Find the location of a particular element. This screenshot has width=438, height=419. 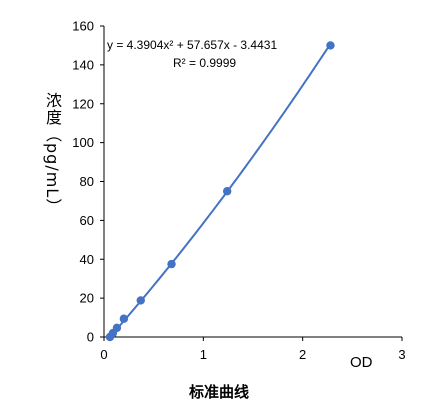

y-tick-label: 100 is located at coordinates (83, 142).